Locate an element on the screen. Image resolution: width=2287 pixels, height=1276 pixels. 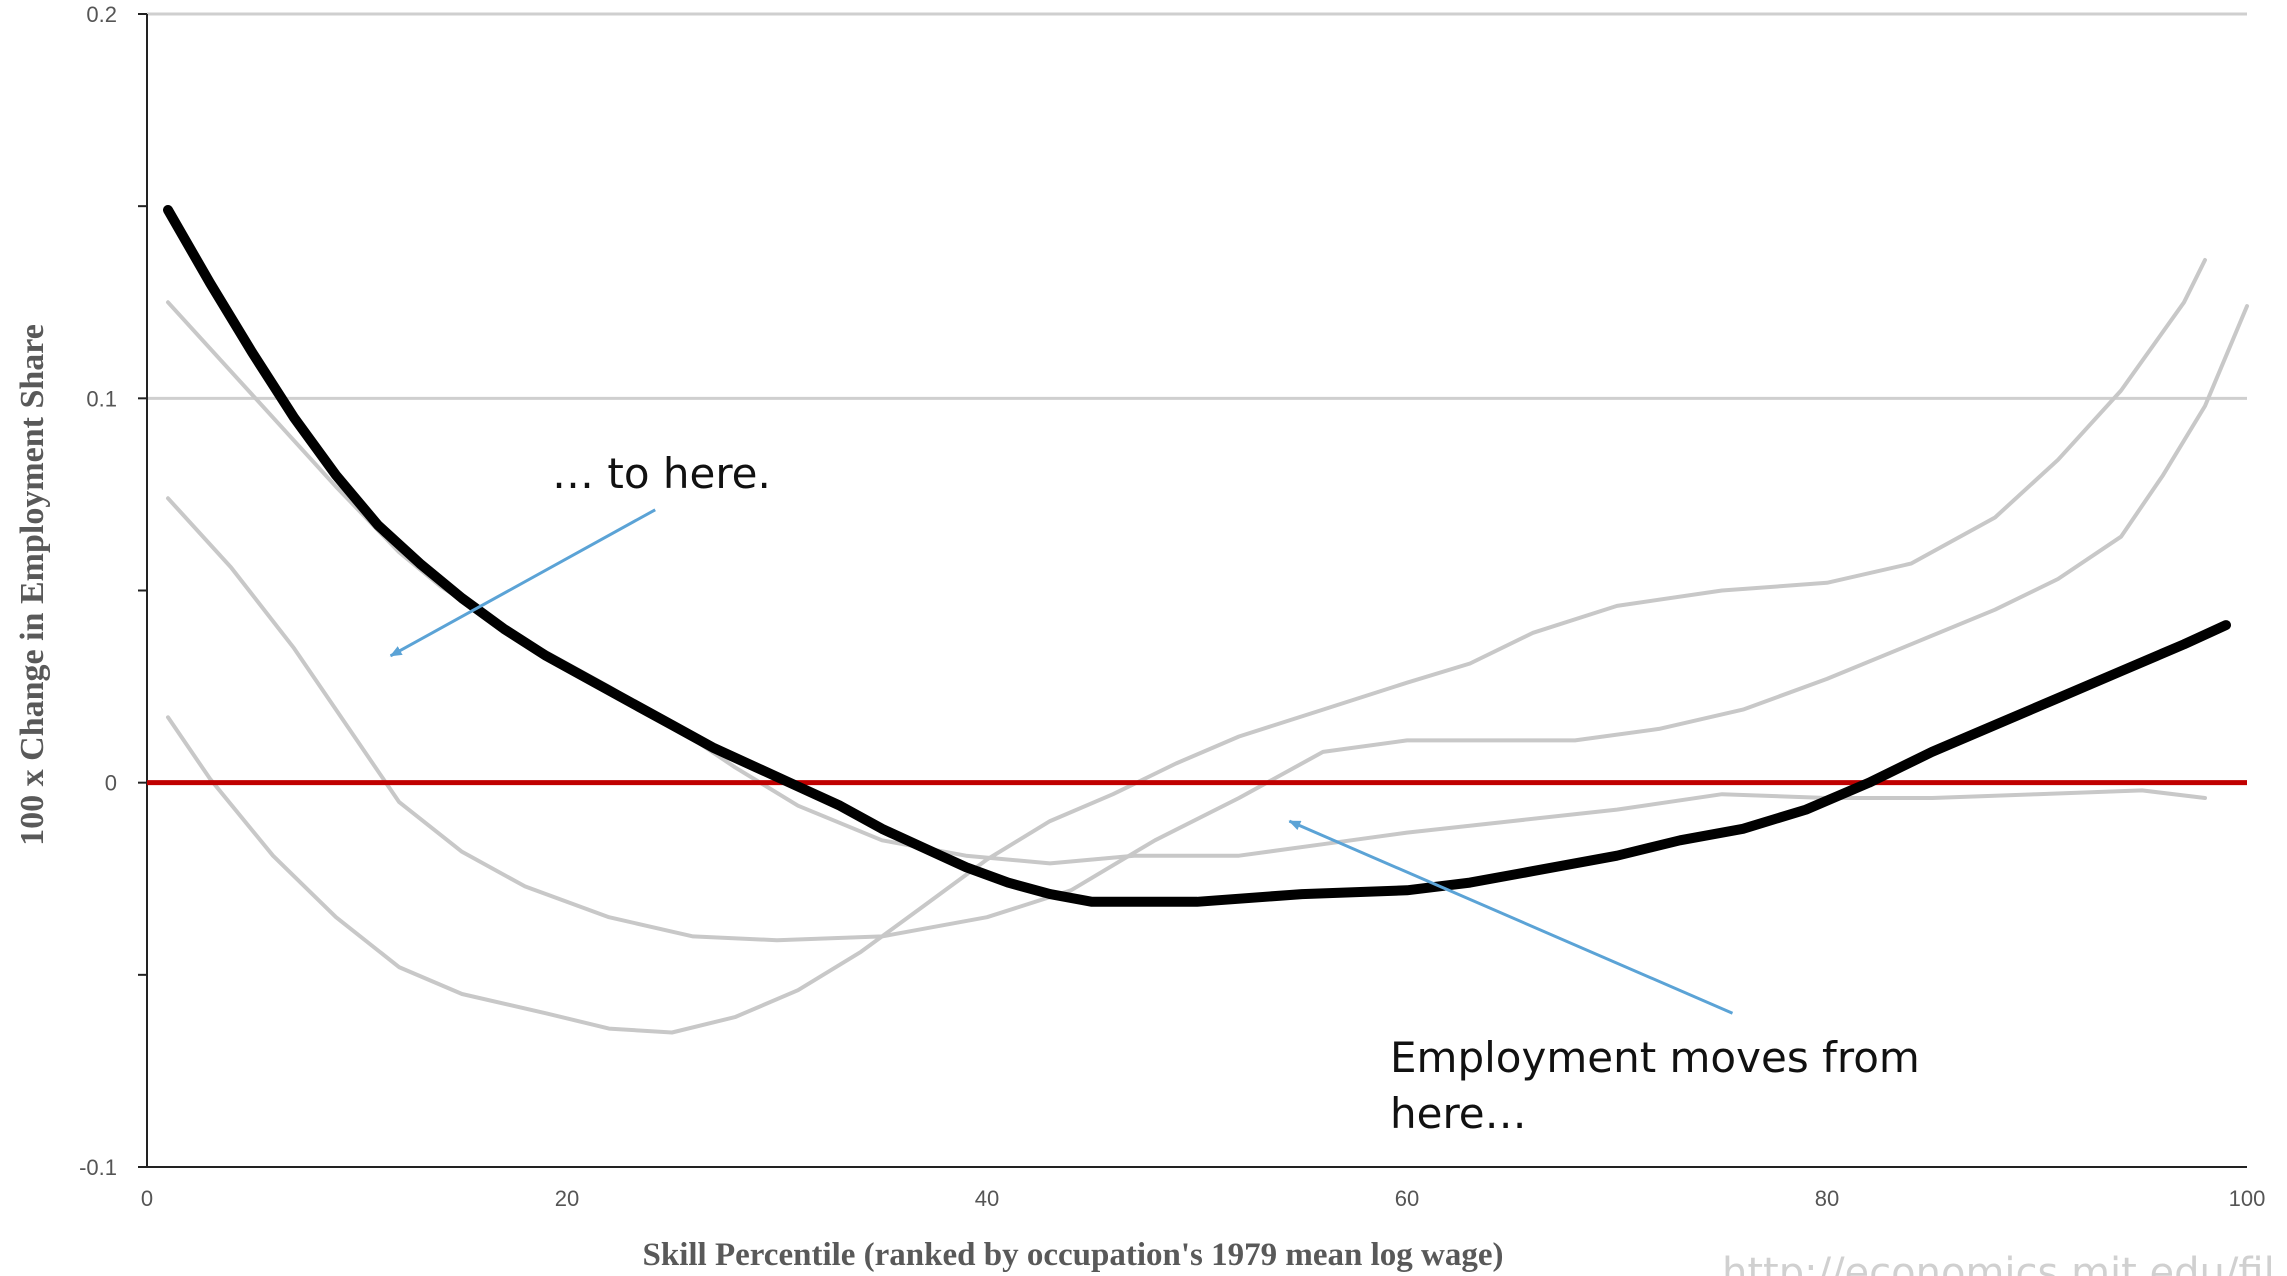
x-tick-label: 20 is located at coordinates (567, 1198).